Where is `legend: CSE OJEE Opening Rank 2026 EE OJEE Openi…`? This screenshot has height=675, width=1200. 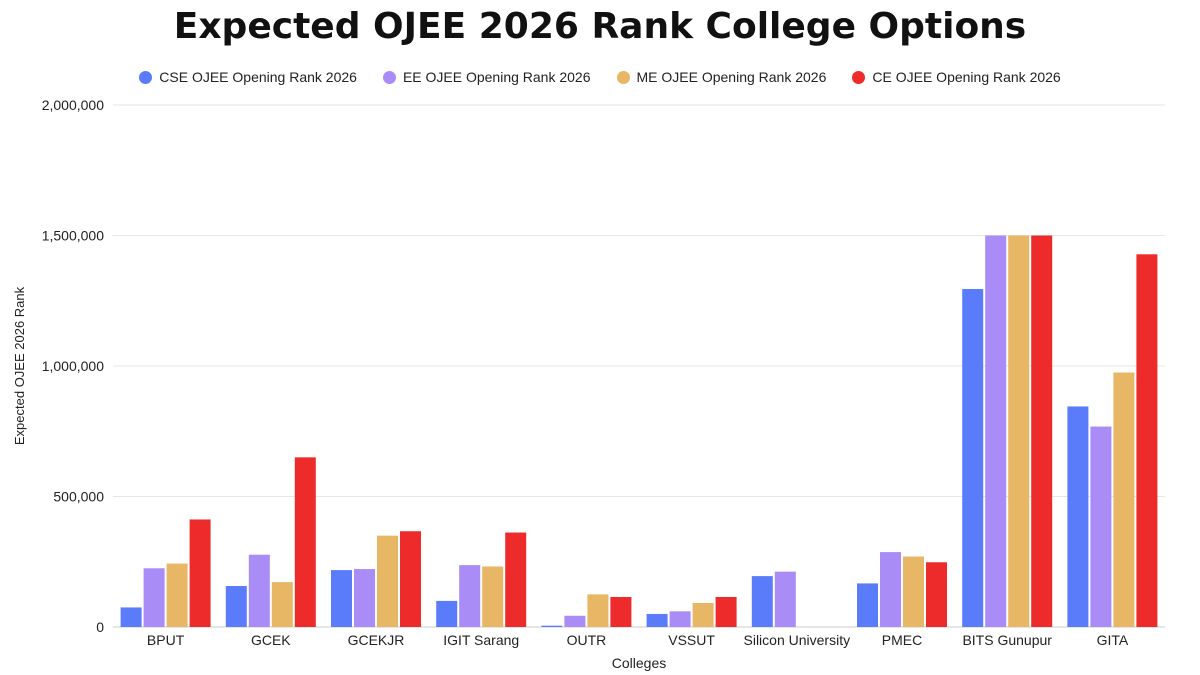 legend: CSE OJEE Opening Rank 2026 EE OJEE Openi… is located at coordinates (600, 77).